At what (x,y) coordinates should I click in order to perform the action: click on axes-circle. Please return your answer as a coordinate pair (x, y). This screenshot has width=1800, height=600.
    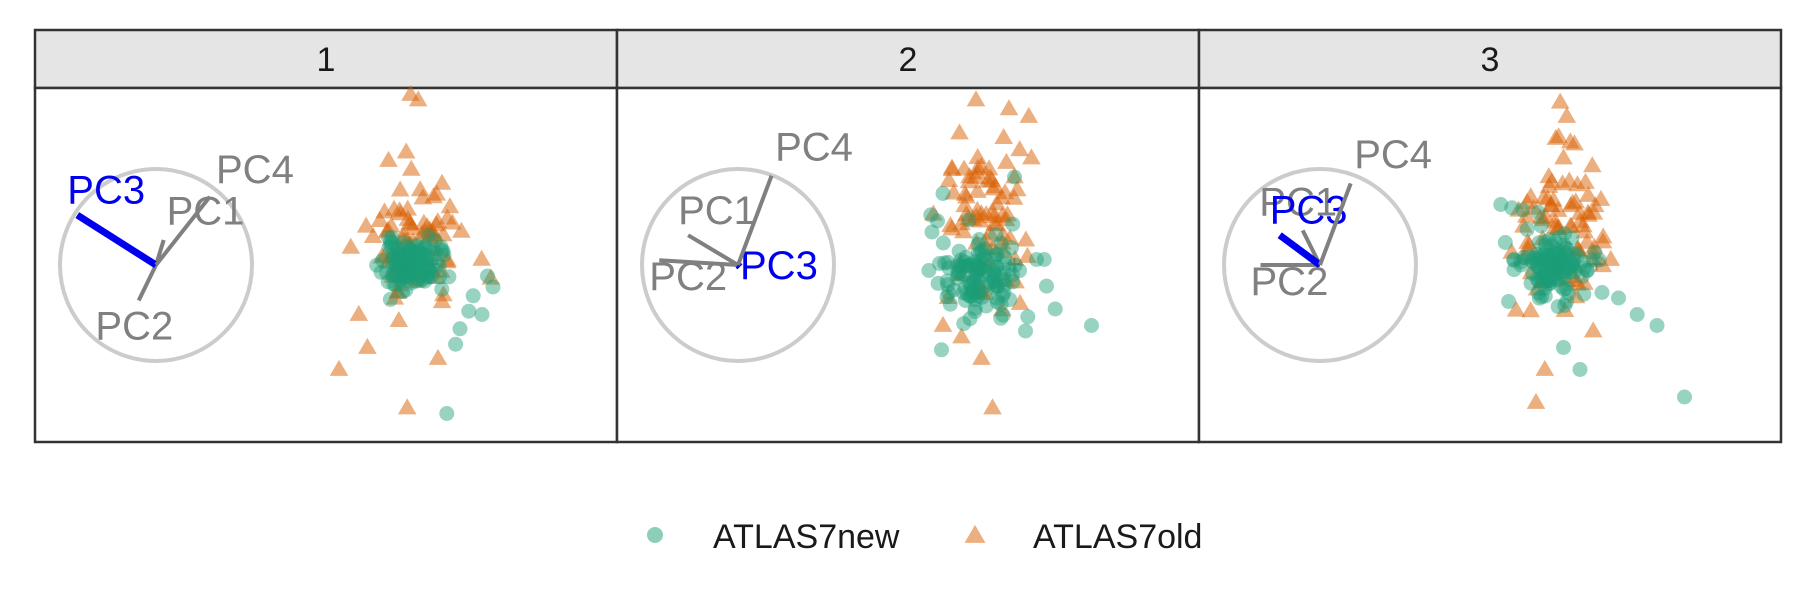
    Looking at the image, I should click on (156, 265).